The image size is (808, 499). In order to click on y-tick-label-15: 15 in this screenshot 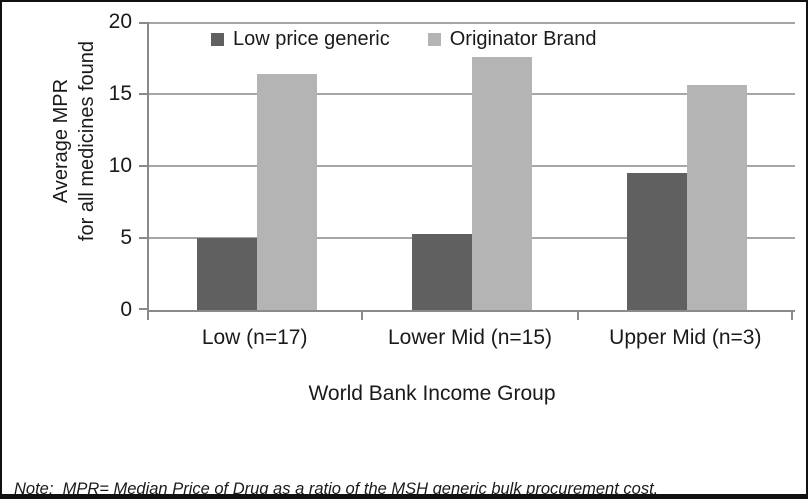, I will do `click(120, 93)`.